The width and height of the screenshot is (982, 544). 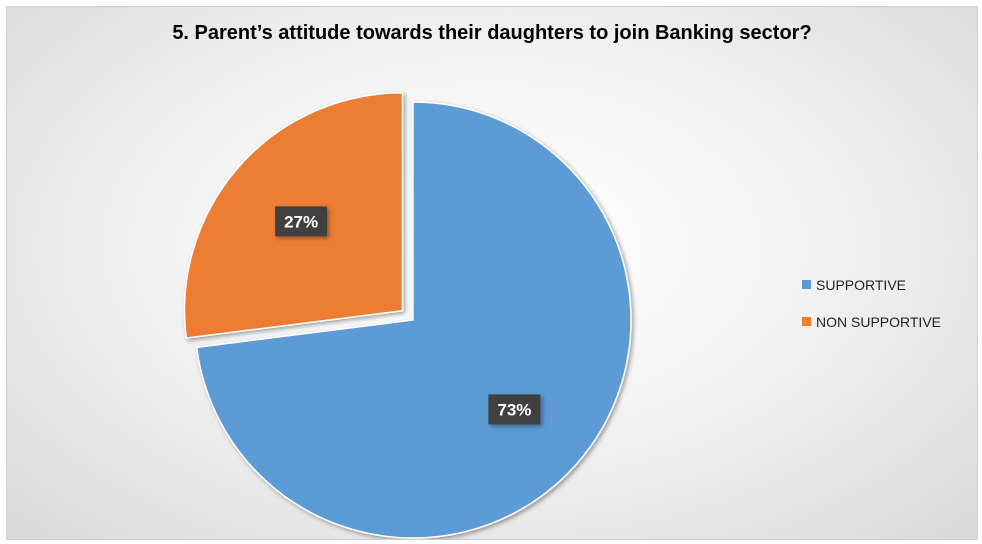 I want to click on svg-text: 73%, so click(x=514, y=409).